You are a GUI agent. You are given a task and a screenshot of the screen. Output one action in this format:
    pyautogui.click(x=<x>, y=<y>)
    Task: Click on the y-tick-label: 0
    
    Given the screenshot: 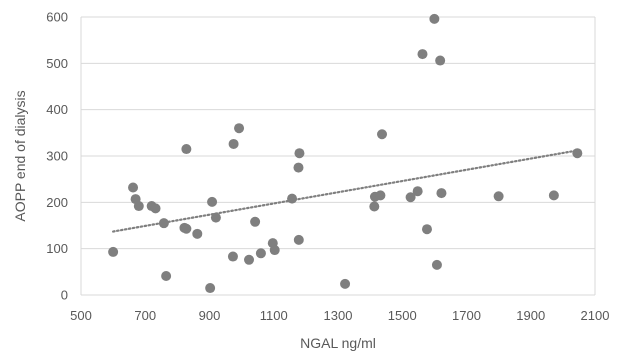 What is the action you would take?
    pyautogui.click(x=64, y=295)
    